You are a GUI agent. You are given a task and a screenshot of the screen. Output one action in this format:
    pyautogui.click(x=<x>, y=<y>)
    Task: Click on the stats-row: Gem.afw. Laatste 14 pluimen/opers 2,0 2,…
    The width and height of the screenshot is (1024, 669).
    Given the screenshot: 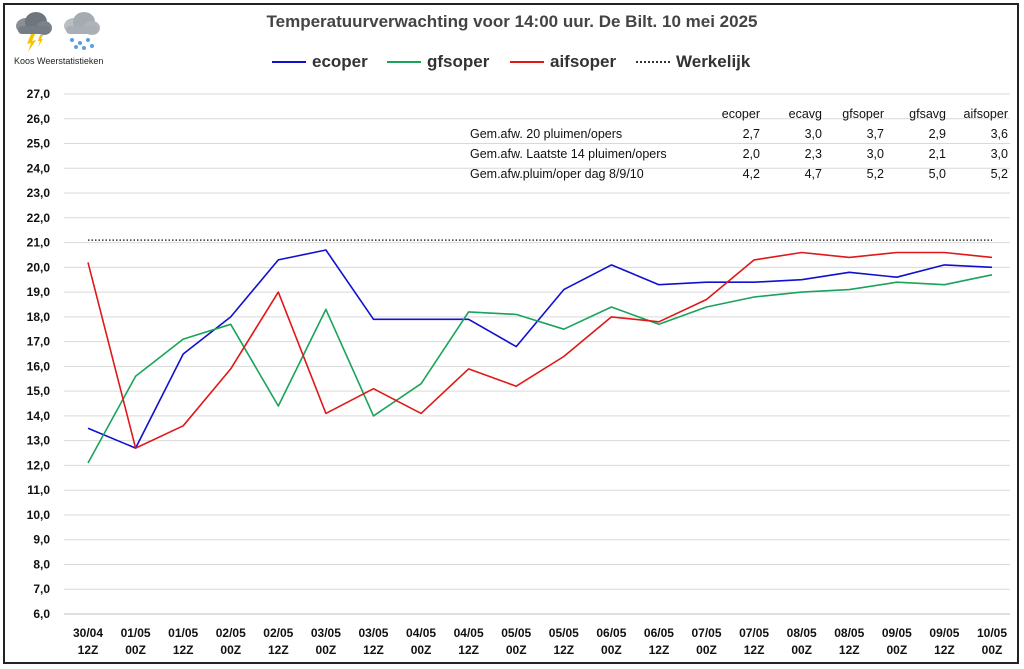 What is the action you would take?
    pyautogui.click(x=739, y=154)
    